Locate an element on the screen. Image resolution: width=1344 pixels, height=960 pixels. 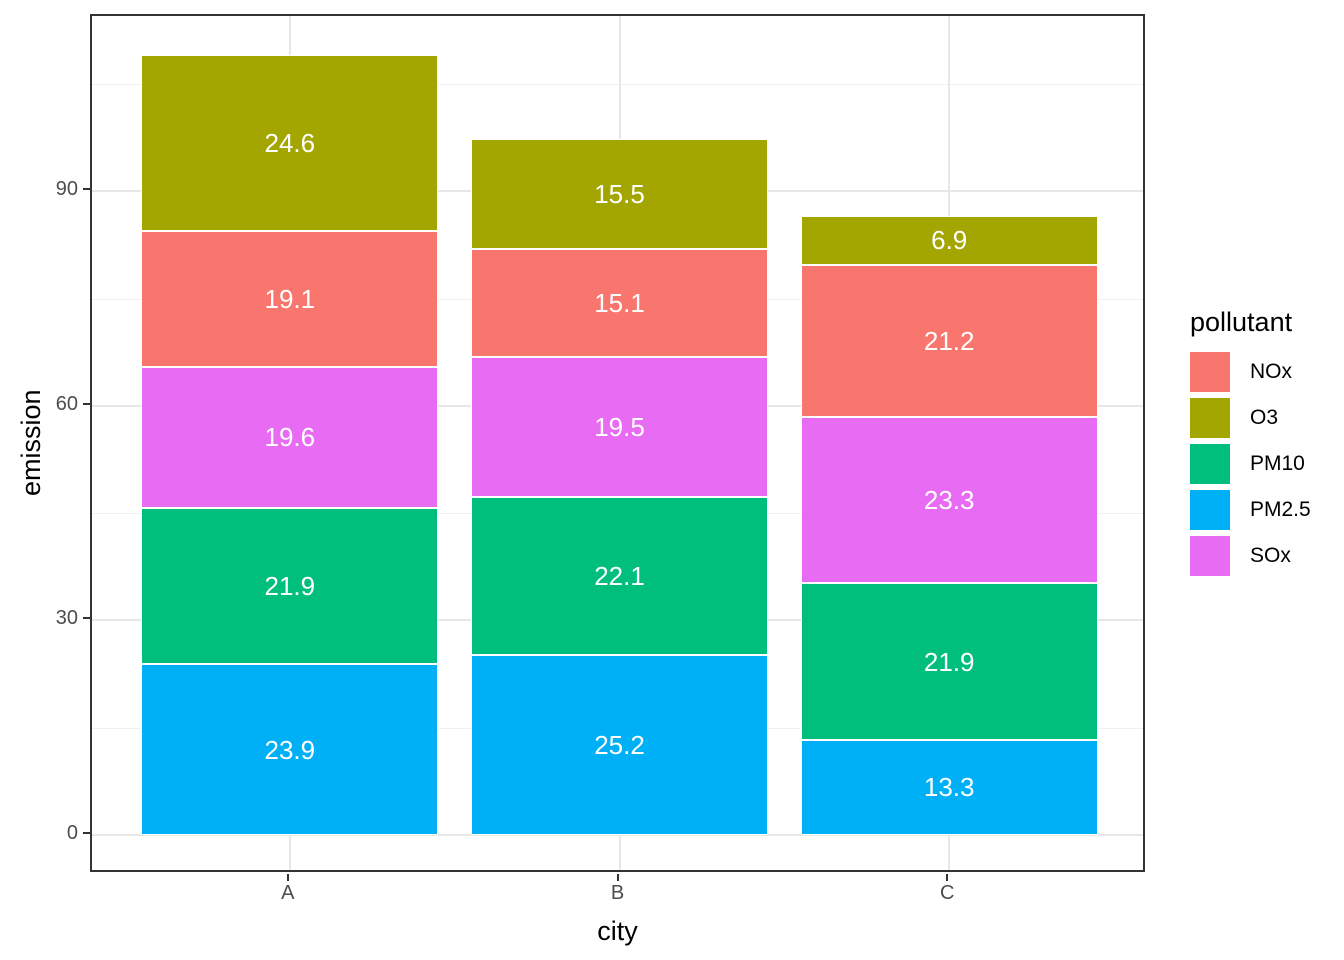
bar-value-label: 23.3 is located at coordinates (949, 500).